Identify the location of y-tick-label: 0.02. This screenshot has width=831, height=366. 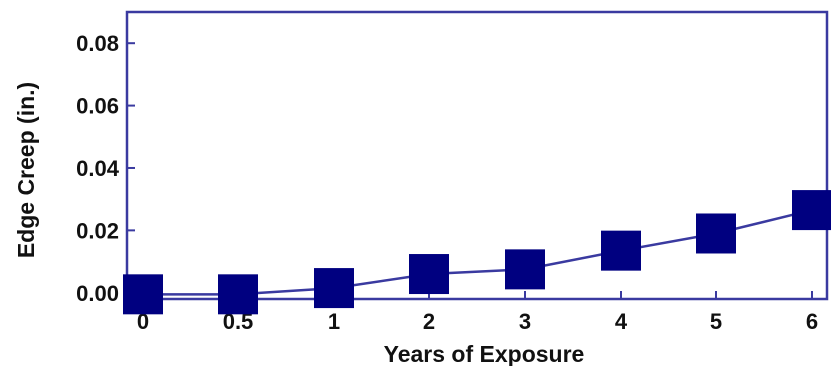
(97, 230).